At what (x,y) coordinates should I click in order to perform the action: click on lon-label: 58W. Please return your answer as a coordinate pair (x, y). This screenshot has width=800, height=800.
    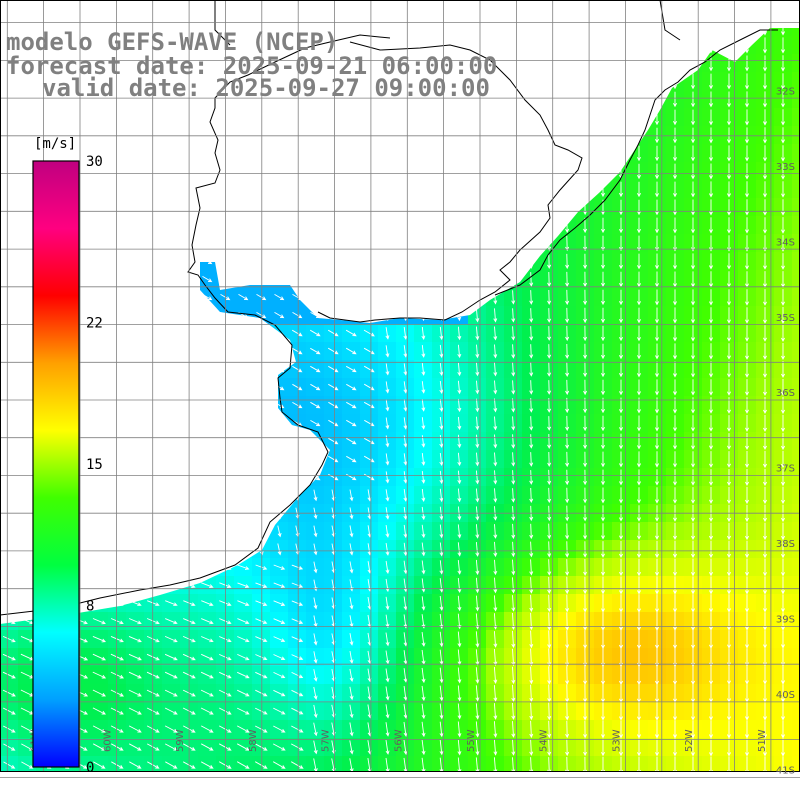
    Looking at the image, I should click on (253, 740).